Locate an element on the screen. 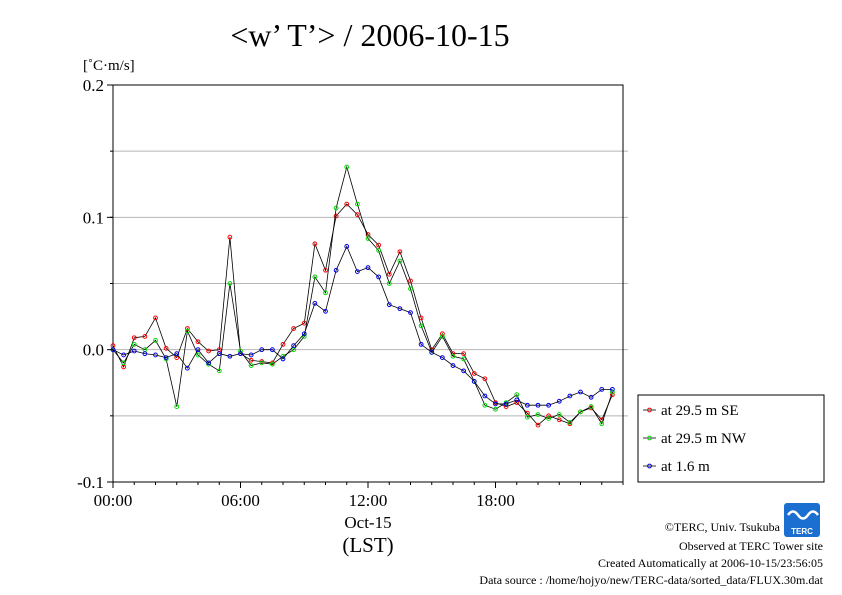  x-tick-label: 18:00 is located at coordinates (495, 500).